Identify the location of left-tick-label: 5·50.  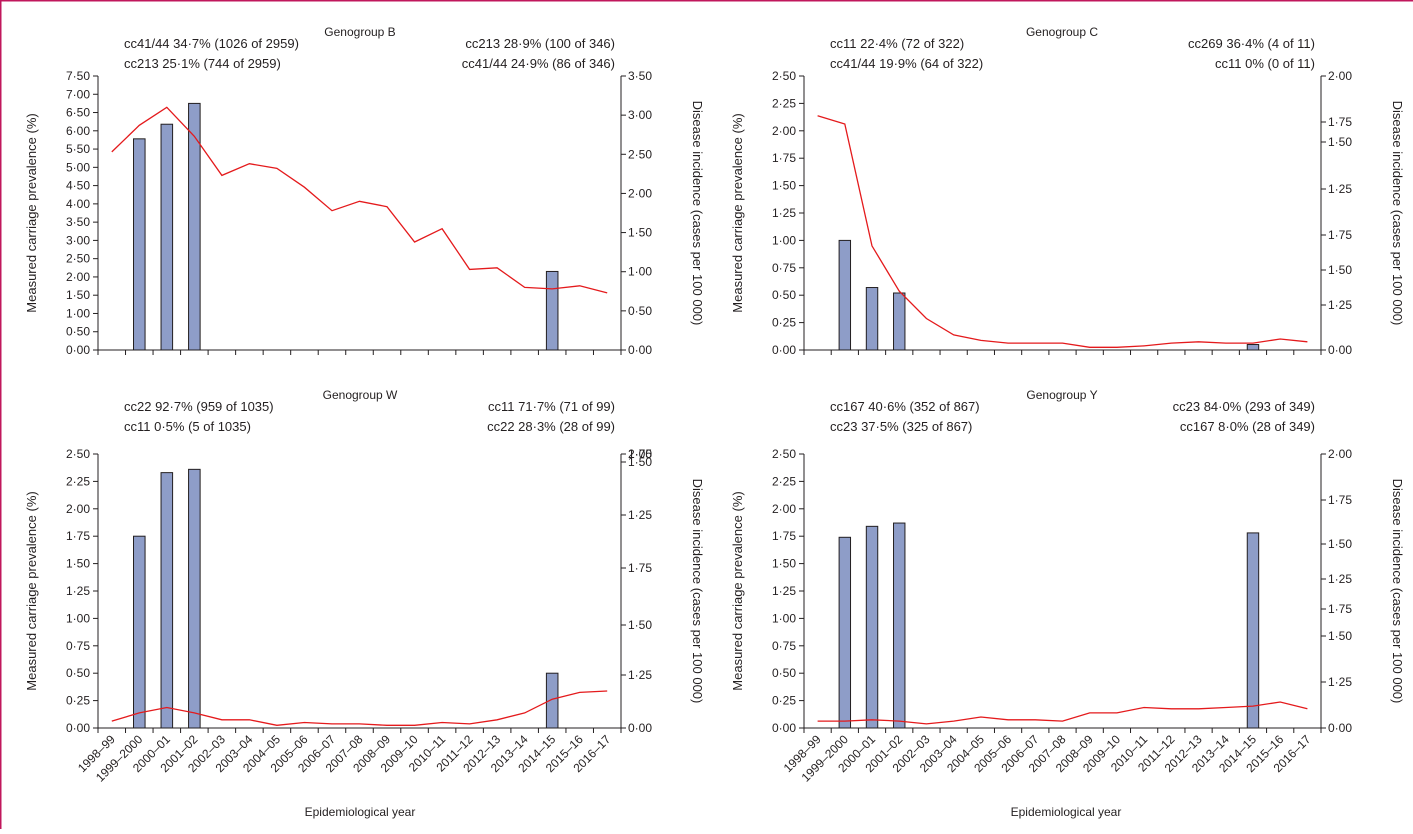
(78, 149).